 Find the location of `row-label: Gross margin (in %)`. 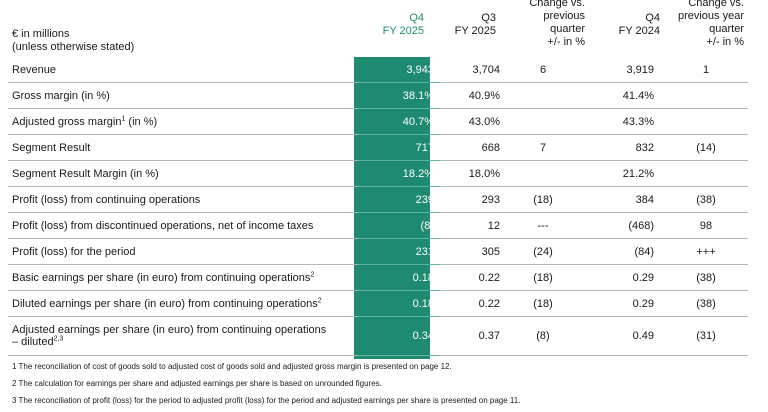

row-label: Gross margin (in %) is located at coordinates (183, 95).